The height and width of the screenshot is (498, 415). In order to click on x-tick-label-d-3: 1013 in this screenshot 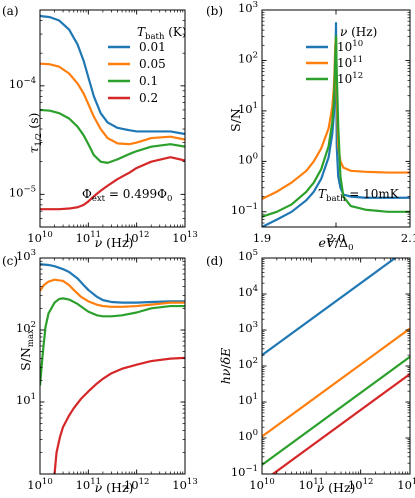, I will do `click(406, 484)`.